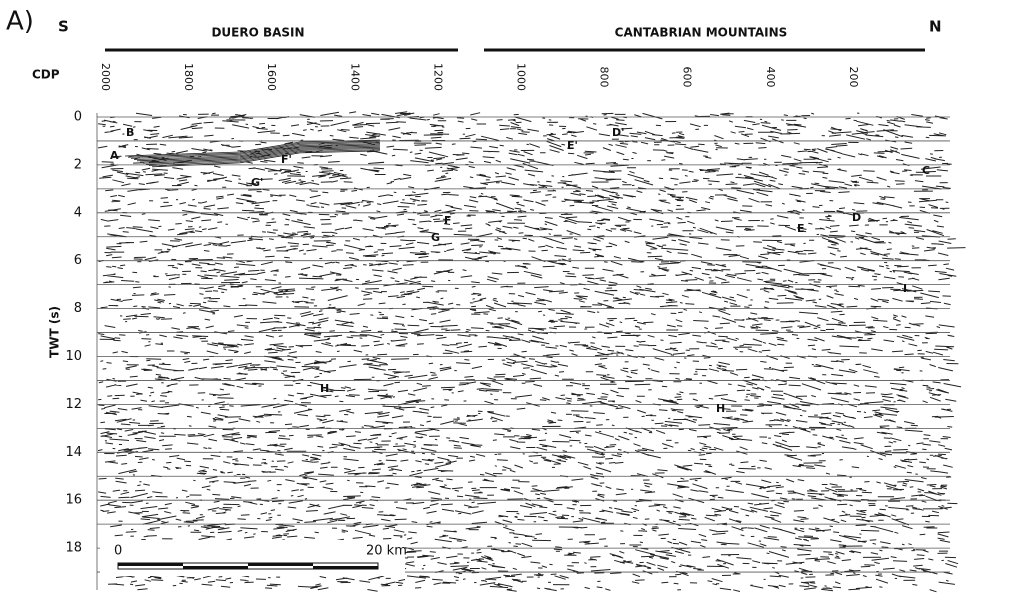  Describe the element at coordinates (20, 22) in the screenshot. I see `panel-label: A)` at that location.